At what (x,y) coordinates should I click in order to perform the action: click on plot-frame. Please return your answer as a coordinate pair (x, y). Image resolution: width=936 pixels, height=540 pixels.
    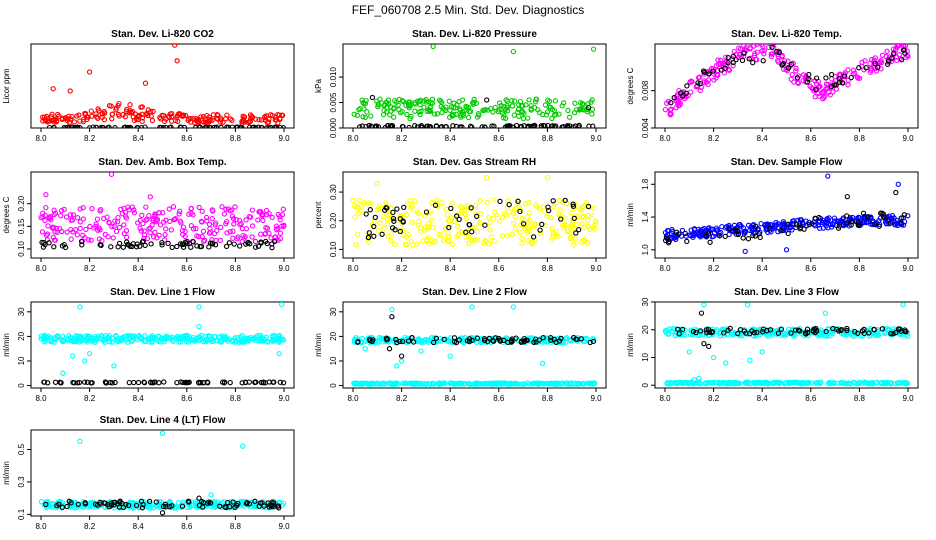
    Looking at the image, I should click on (162, 473).